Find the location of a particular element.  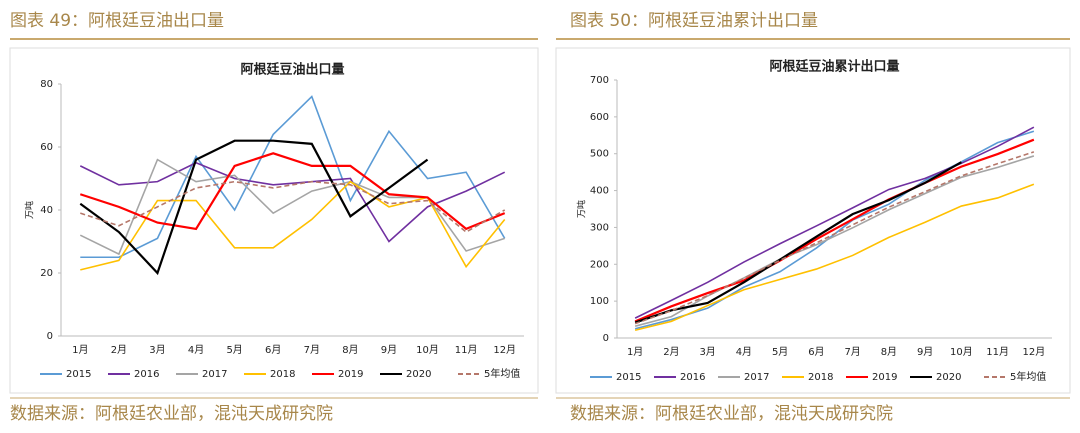

y-tick-label: 600 is located at coordinates (599, 117).